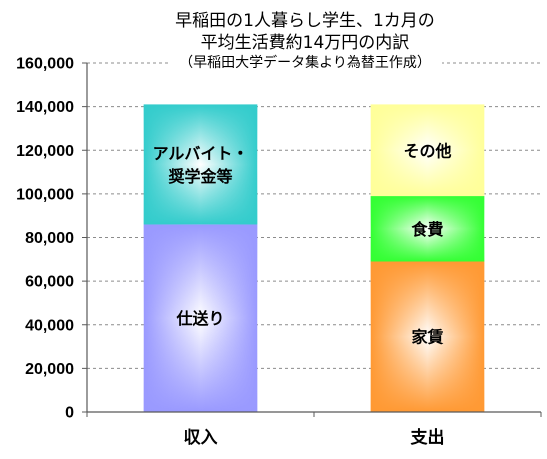  Describe the element at coordinates (49, 238) in the screenshot. I see `y-axis-tick-label: 80,000` at that location.